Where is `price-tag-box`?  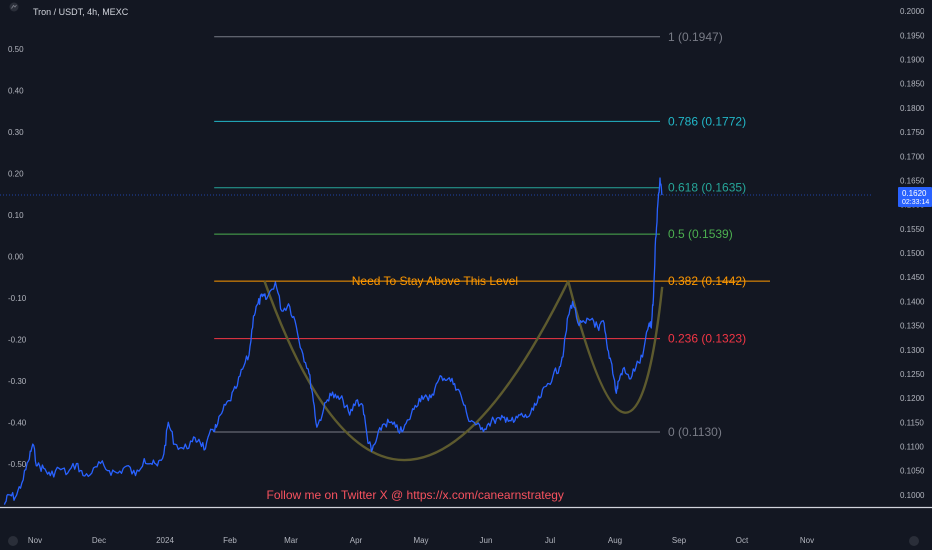
price-tag-box is located at coordinates (915, 196).